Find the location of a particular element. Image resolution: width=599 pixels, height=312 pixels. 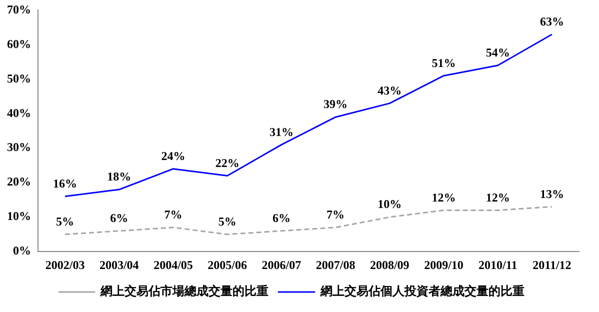

data-label: 63% is located at coordinates (552, 21).